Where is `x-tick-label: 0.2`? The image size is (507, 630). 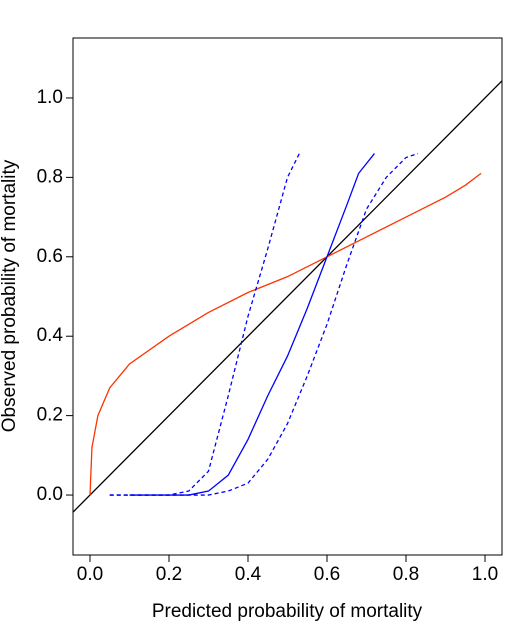 x-tick-label: 0.2 is located at coordinates (169, 574).